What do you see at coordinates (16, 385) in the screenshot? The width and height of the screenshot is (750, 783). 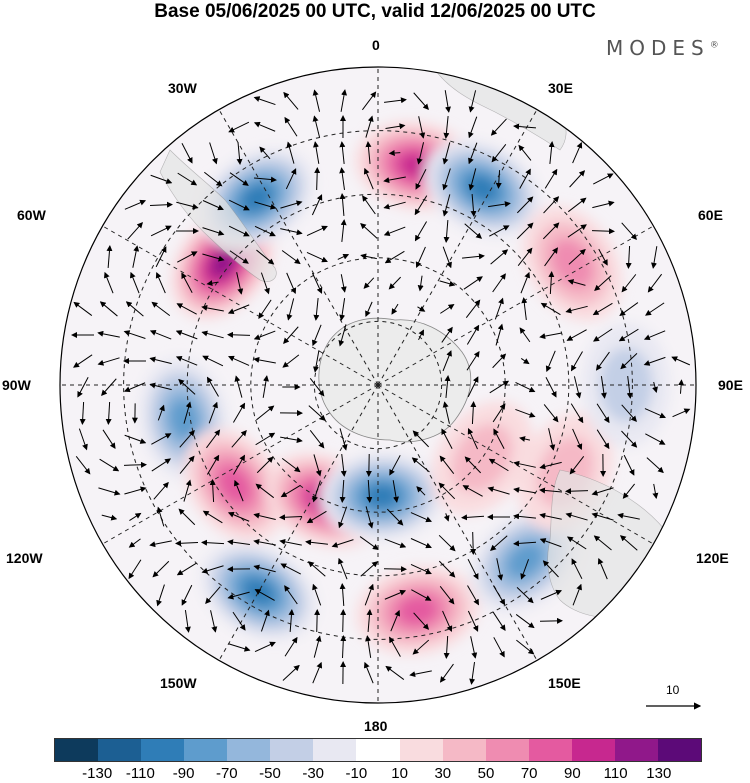 I see `label-90w: 90W` at bounding box center [16, 385].